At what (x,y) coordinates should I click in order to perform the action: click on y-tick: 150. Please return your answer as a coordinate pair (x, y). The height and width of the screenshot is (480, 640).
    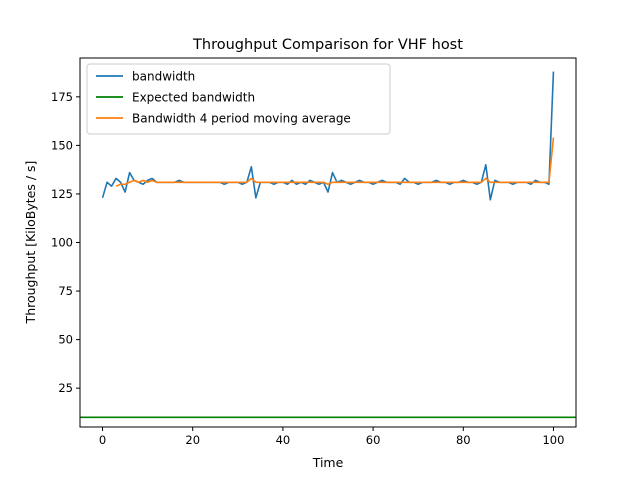
    Looking at the image, I should click on (65, 145).